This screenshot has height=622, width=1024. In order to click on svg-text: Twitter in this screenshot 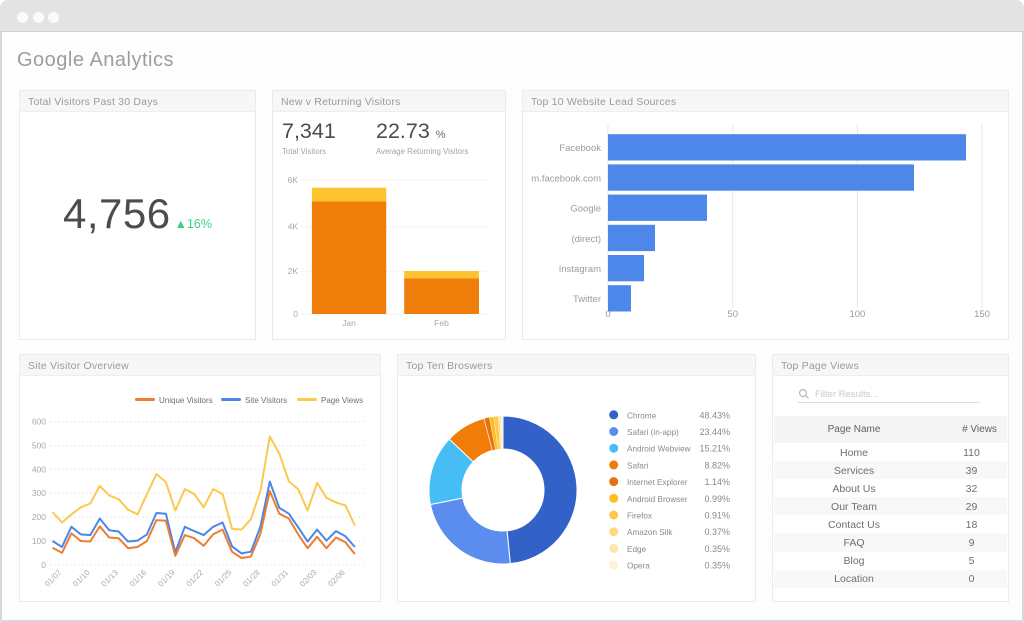, I will do `click(587, 299)`.